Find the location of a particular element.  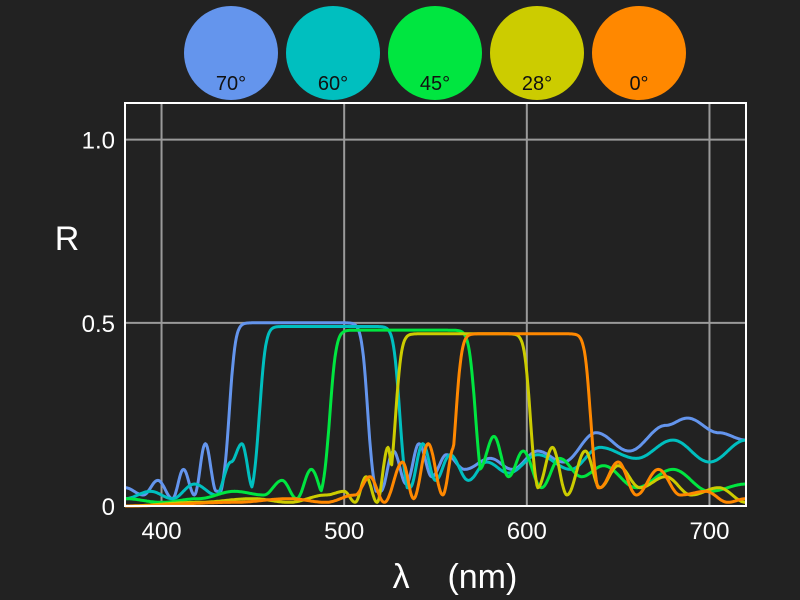

y-tick-label: 1.0 is located at coordinates (98, 141).